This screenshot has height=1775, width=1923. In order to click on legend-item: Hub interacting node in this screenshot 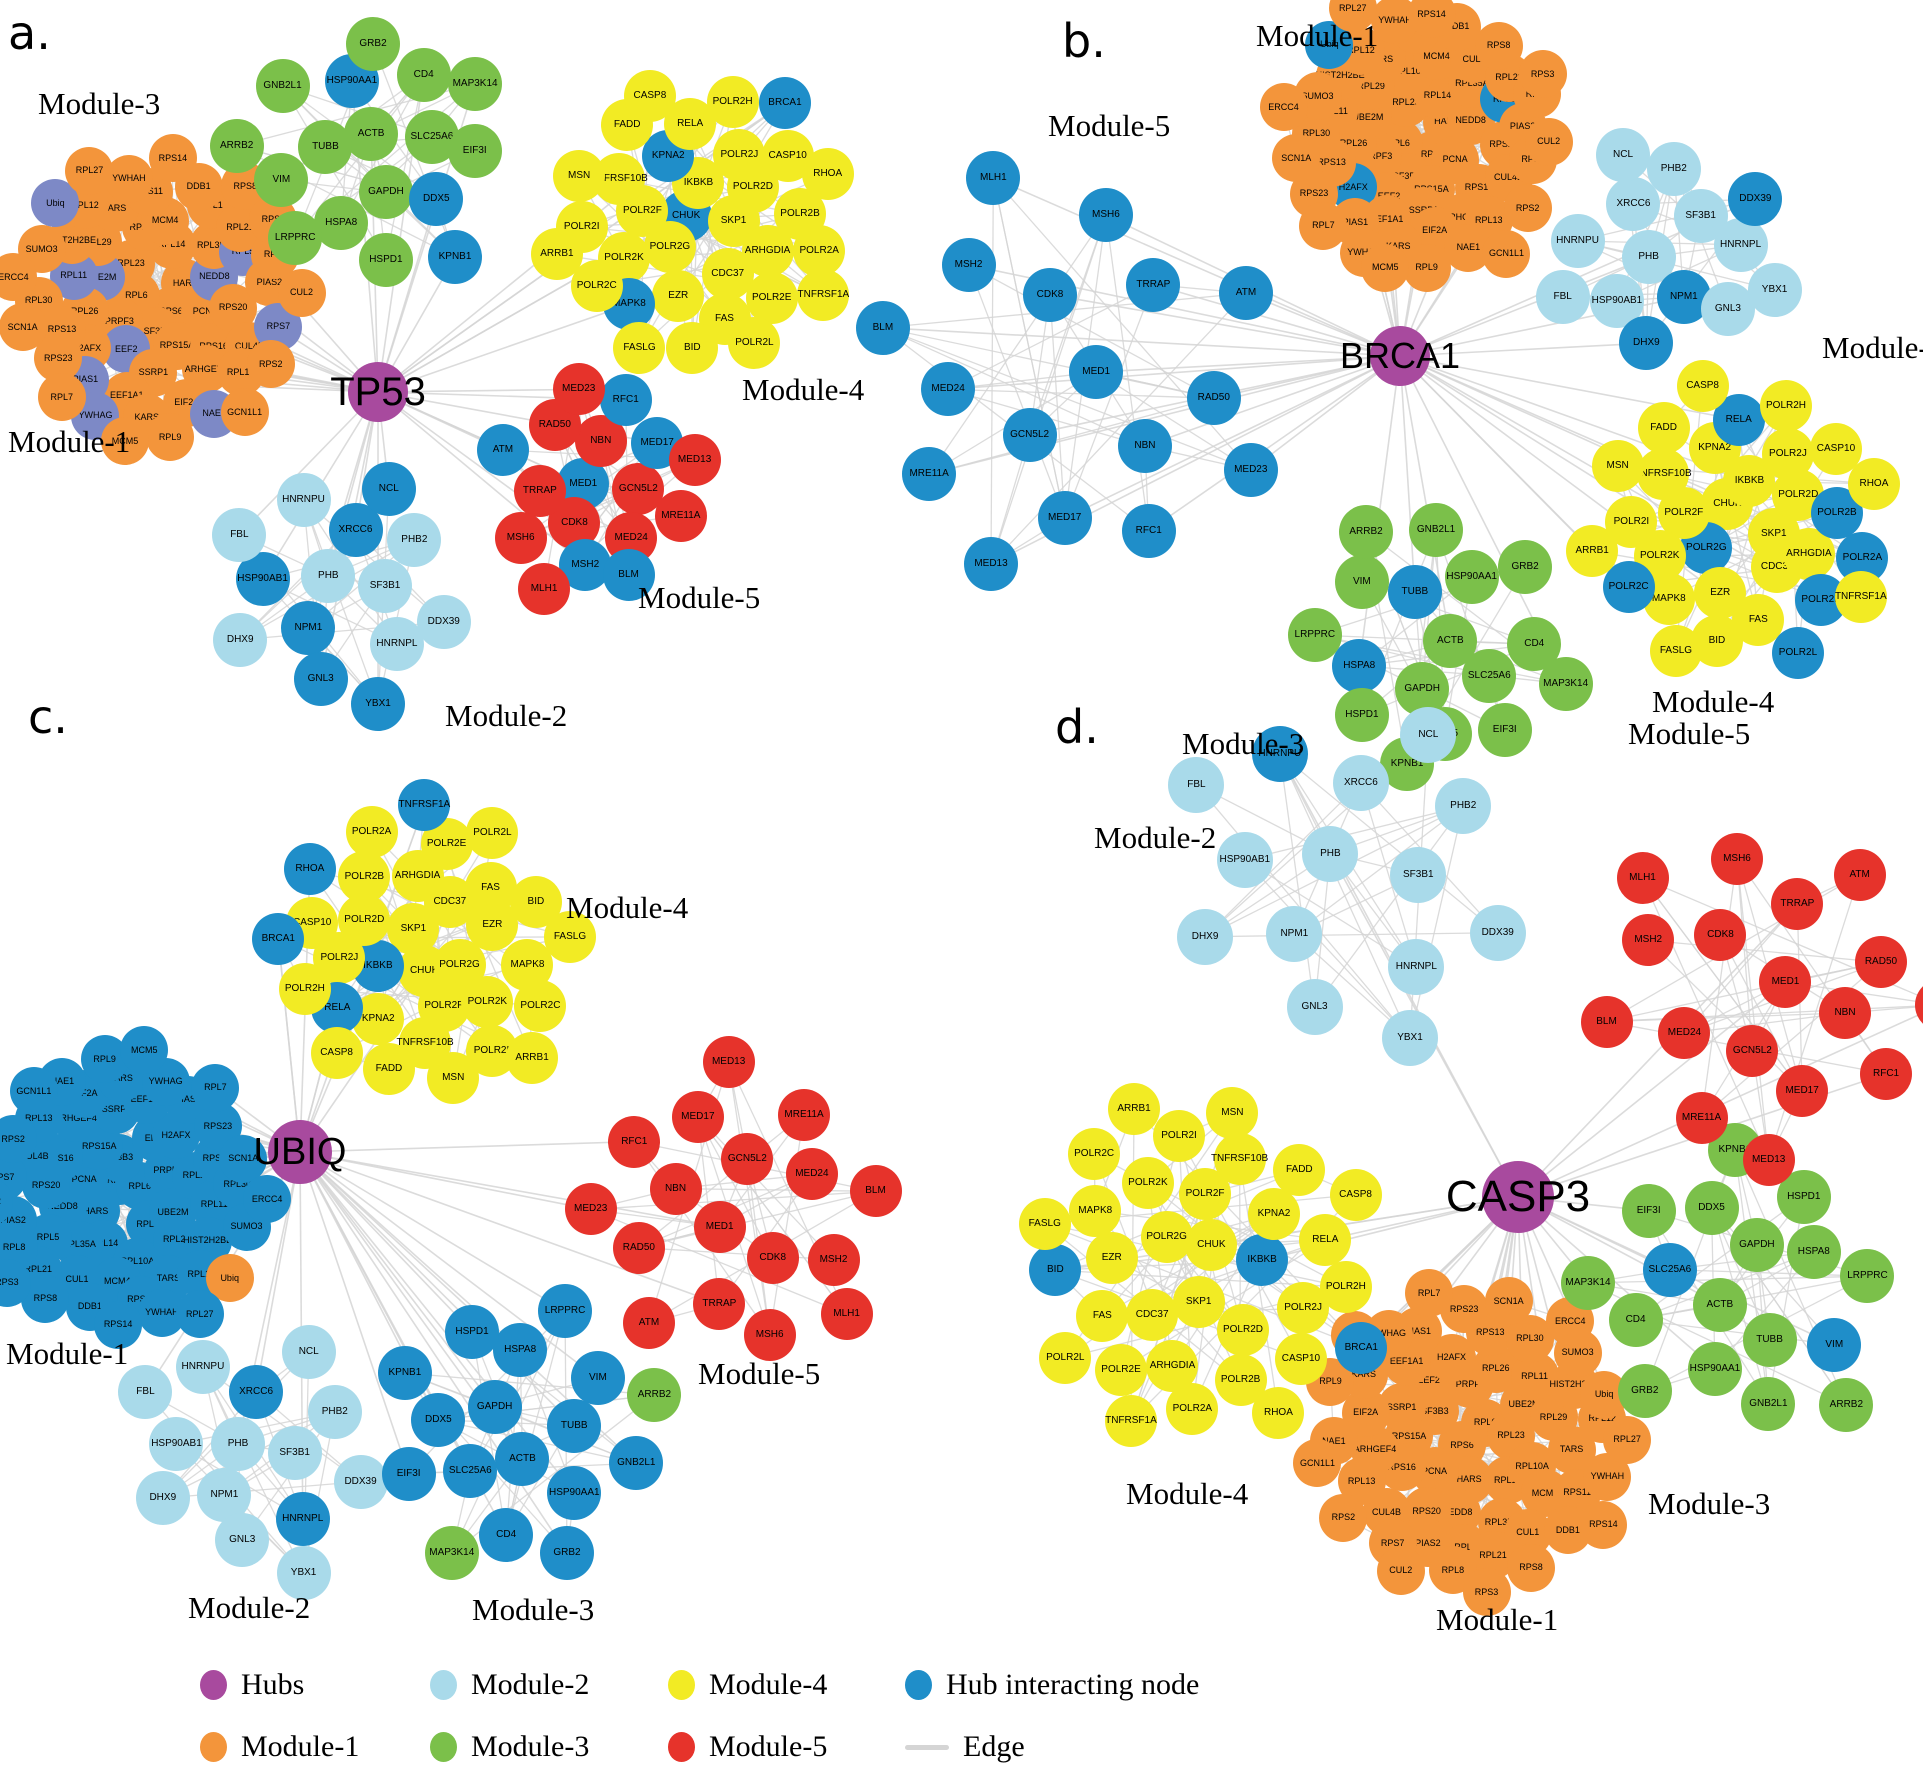, I will do `click(1052, 1685)`.